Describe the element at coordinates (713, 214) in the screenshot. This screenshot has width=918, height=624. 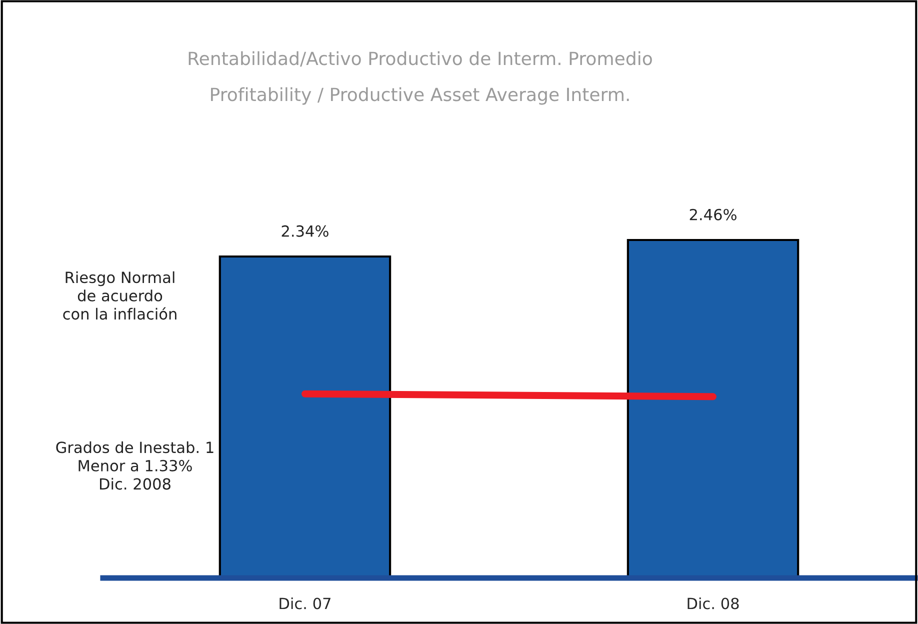
I see `data-label: 2.46%` at that location.